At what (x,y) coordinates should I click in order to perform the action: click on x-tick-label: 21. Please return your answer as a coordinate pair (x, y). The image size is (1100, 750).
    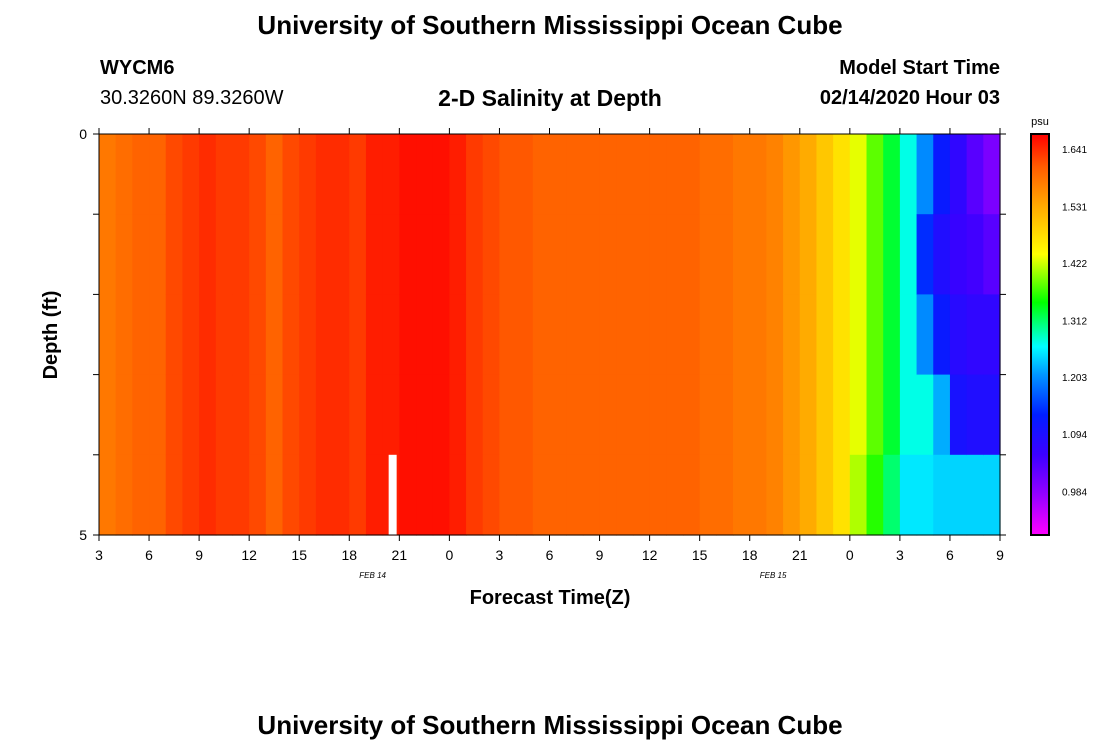
    Looking at the image, I should click on (800, 555).